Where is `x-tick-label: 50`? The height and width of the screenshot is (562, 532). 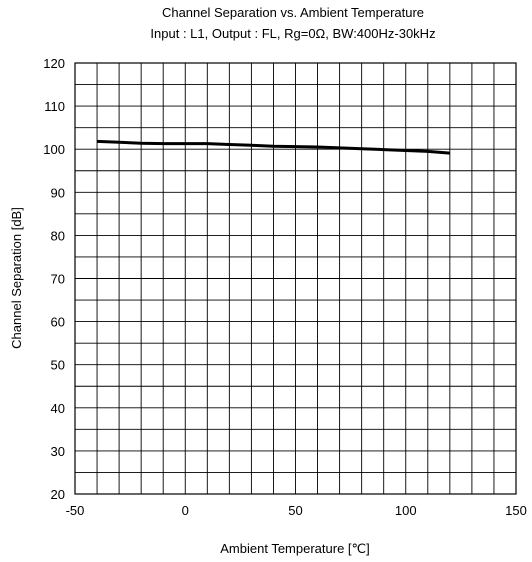
x-tick-label: 50 is located at coordinates (295, 510).